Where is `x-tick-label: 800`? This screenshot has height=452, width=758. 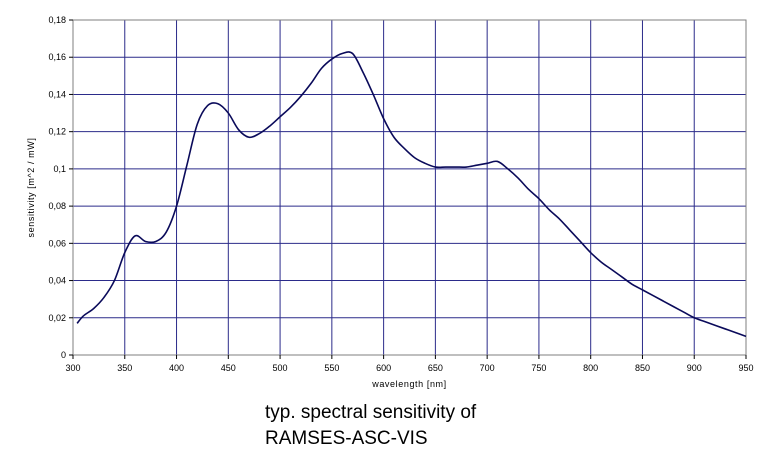
x-tick-label: 800 is located at coordinates (590, 368).